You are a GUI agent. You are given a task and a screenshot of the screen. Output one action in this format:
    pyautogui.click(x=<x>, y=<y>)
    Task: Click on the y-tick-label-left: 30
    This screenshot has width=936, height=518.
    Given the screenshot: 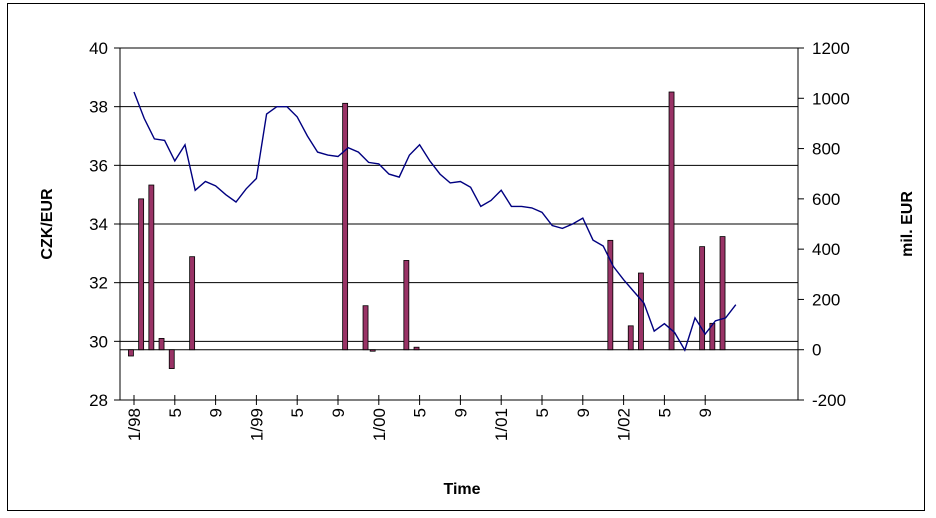 What is the action you would take?
    pyautogui.click(x=98, y=341)
    